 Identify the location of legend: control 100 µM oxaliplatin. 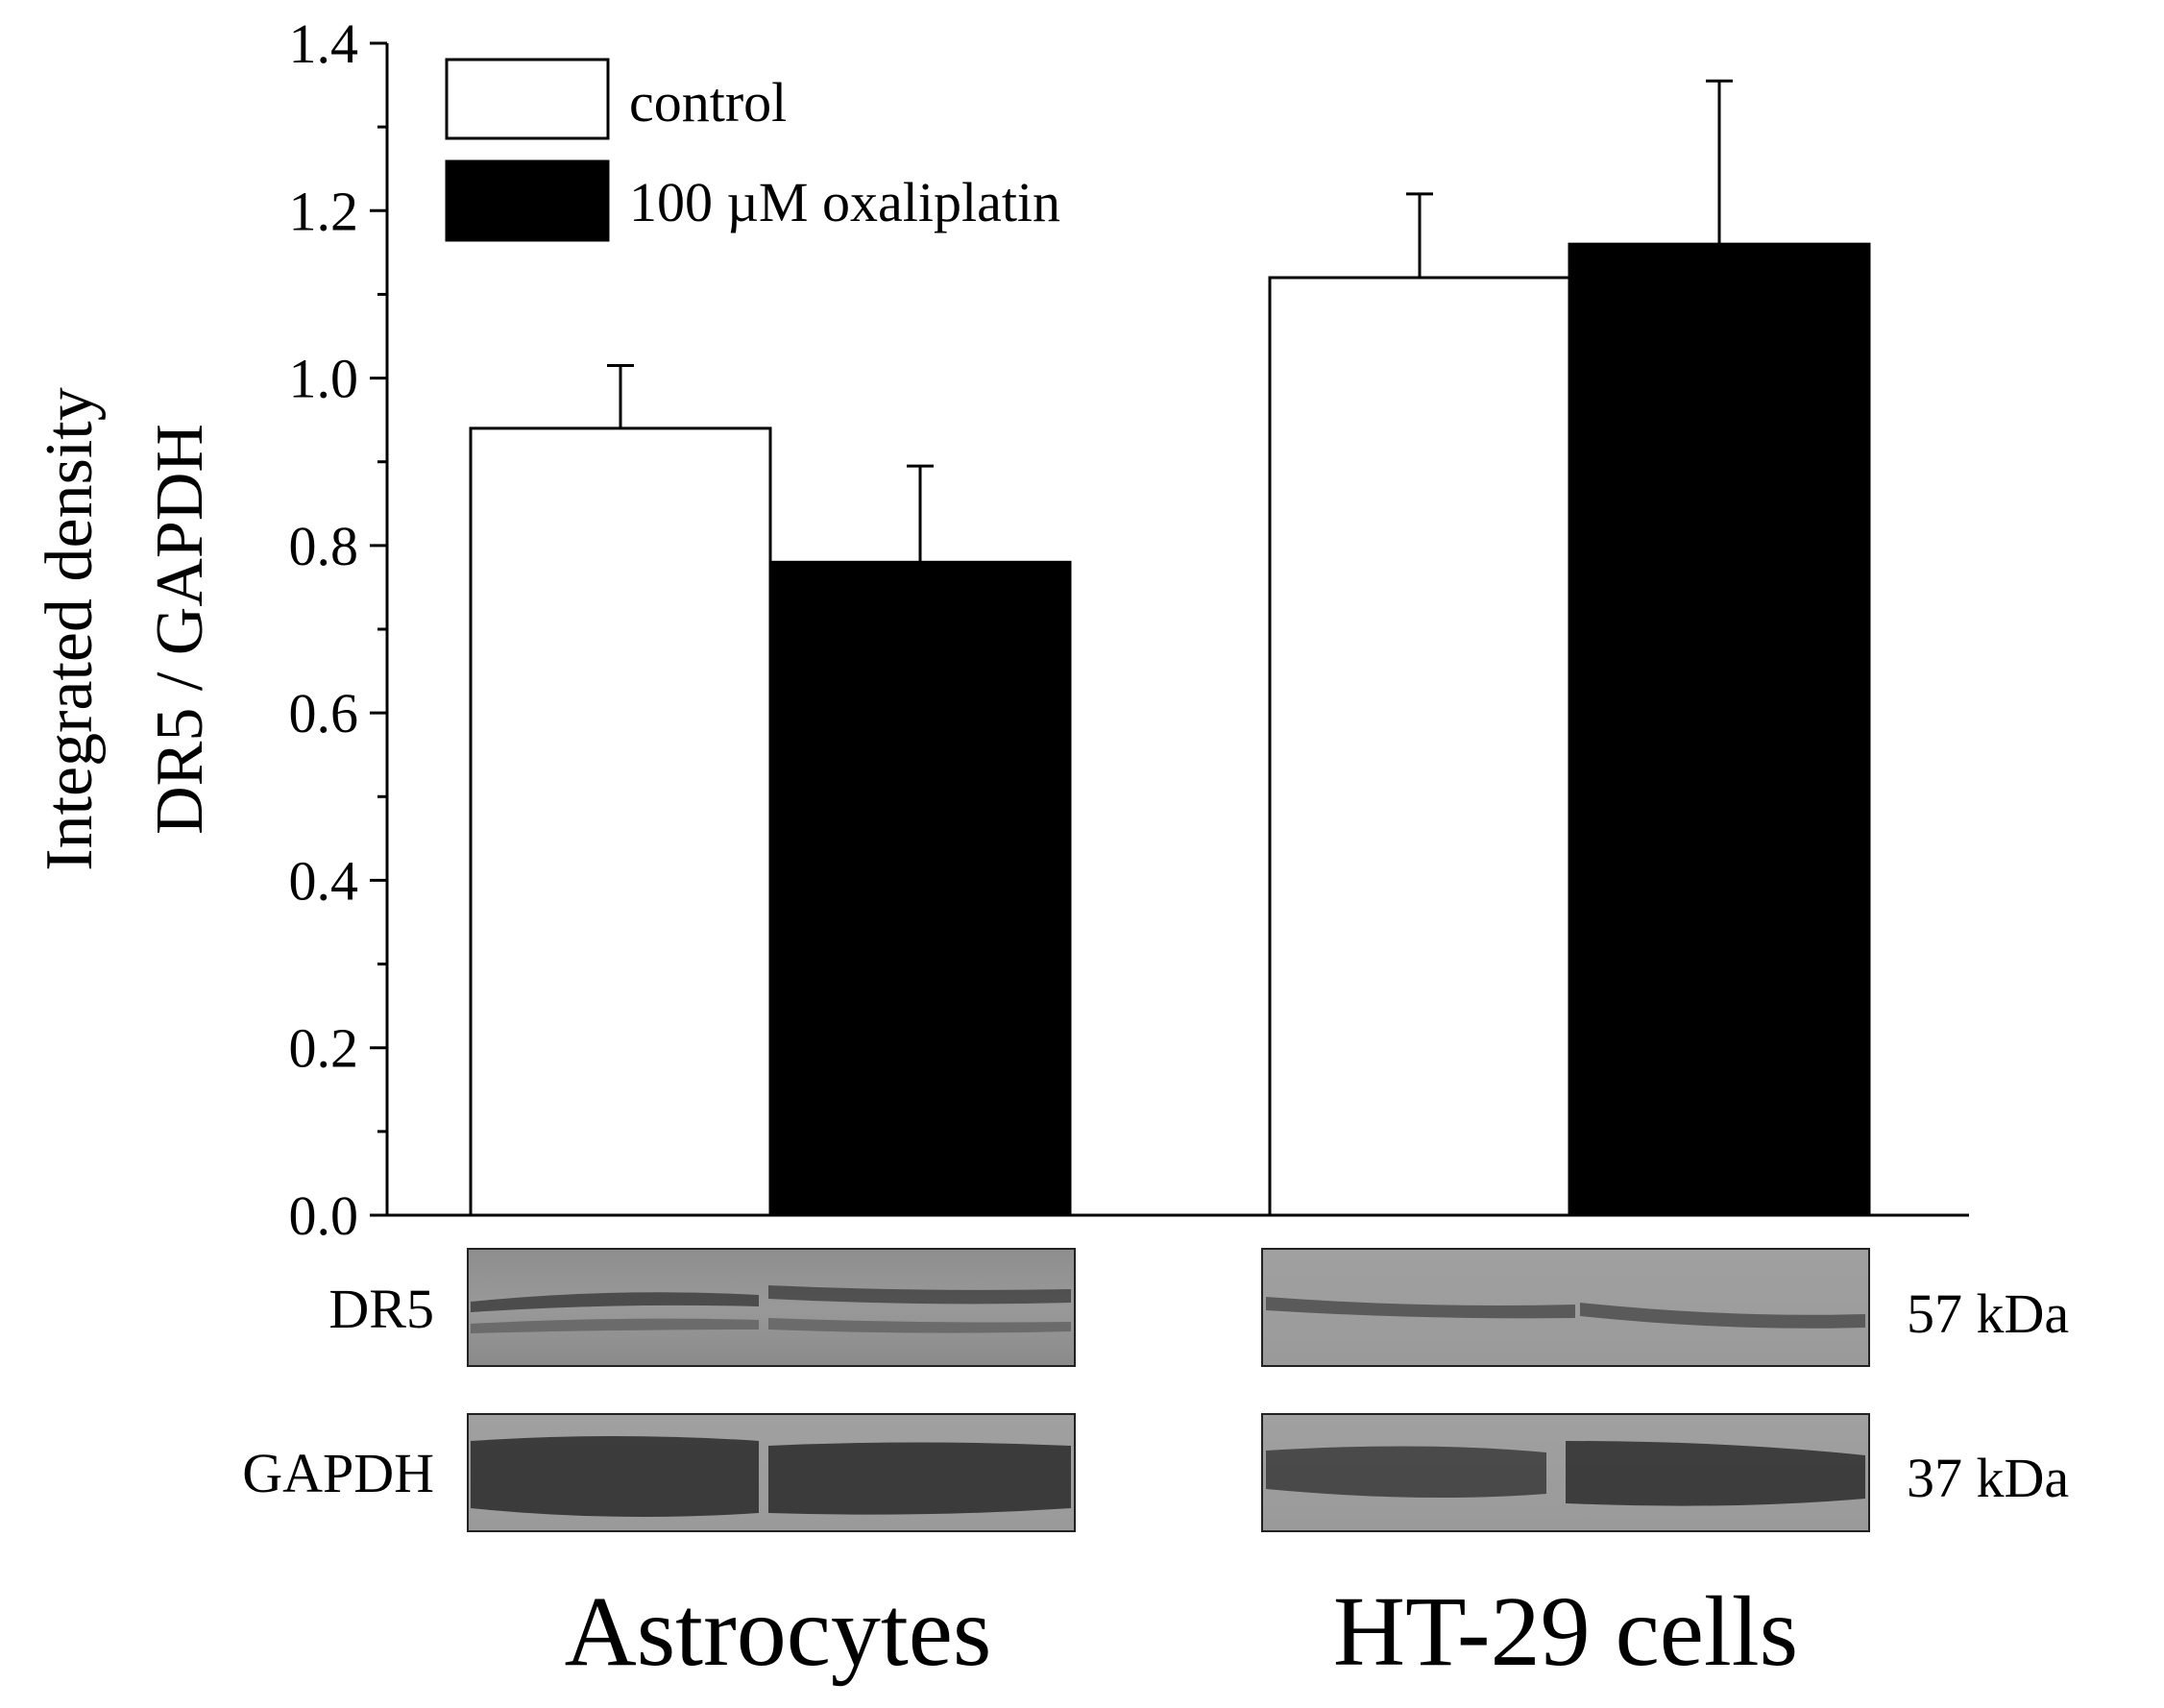
(752, 150).